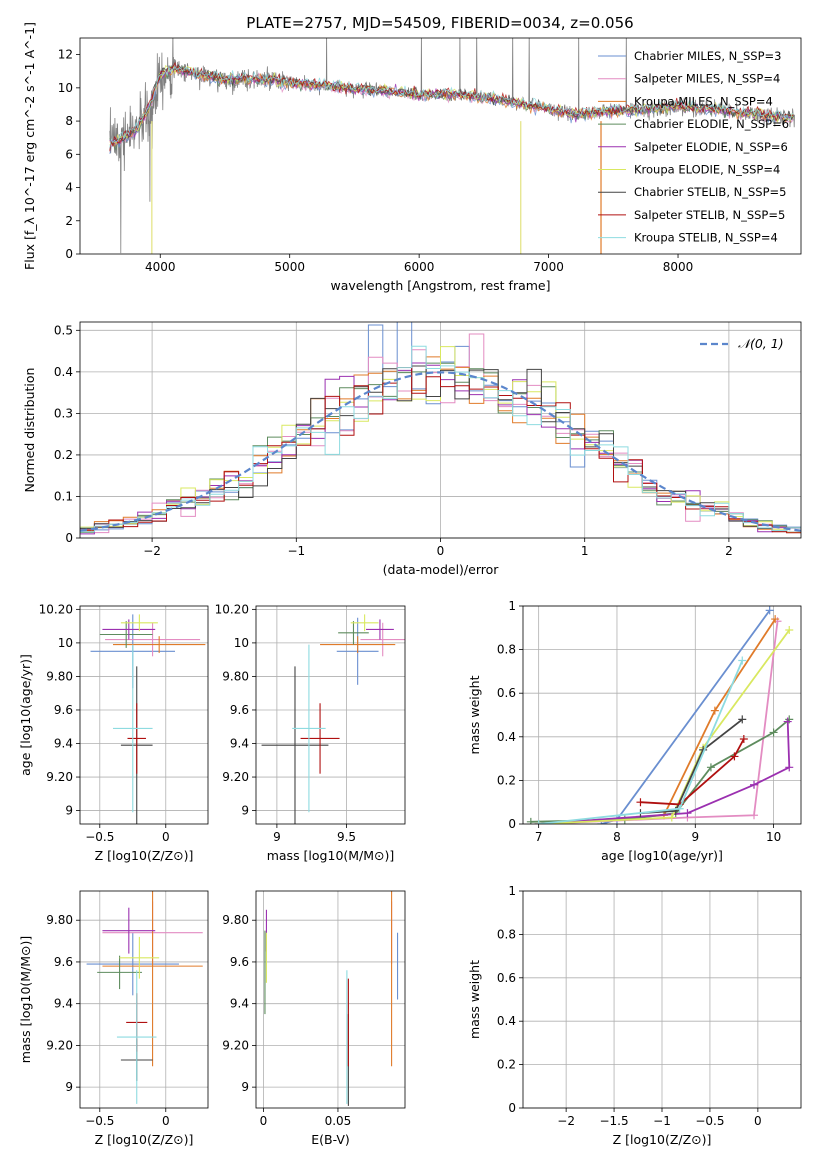 The height and width of the screenshot is (1174, 819). I want to click on legend-label: Salpeter STELIB, N_SSP=5, so click(709, 215).